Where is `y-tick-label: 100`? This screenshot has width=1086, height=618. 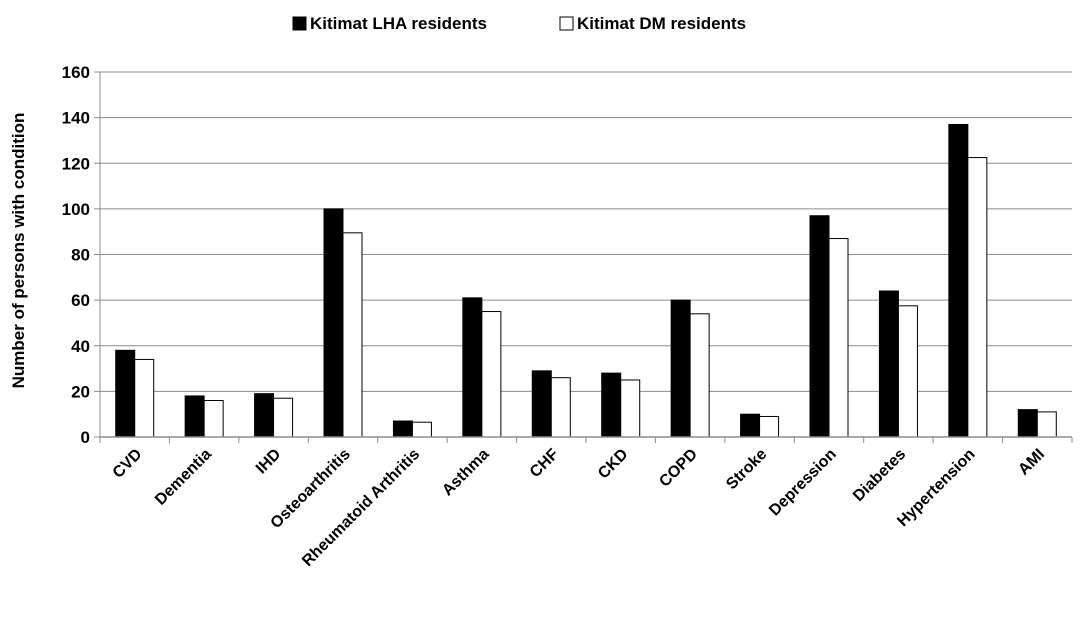 y-tick-label: 100 is located at coordinates (76, 209).